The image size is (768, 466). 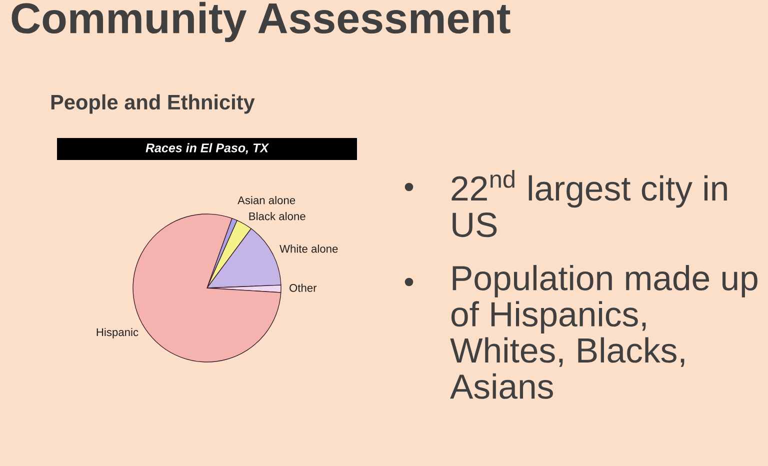 I want to click on slice-label: Hispanic, so click(x=117, y=333).